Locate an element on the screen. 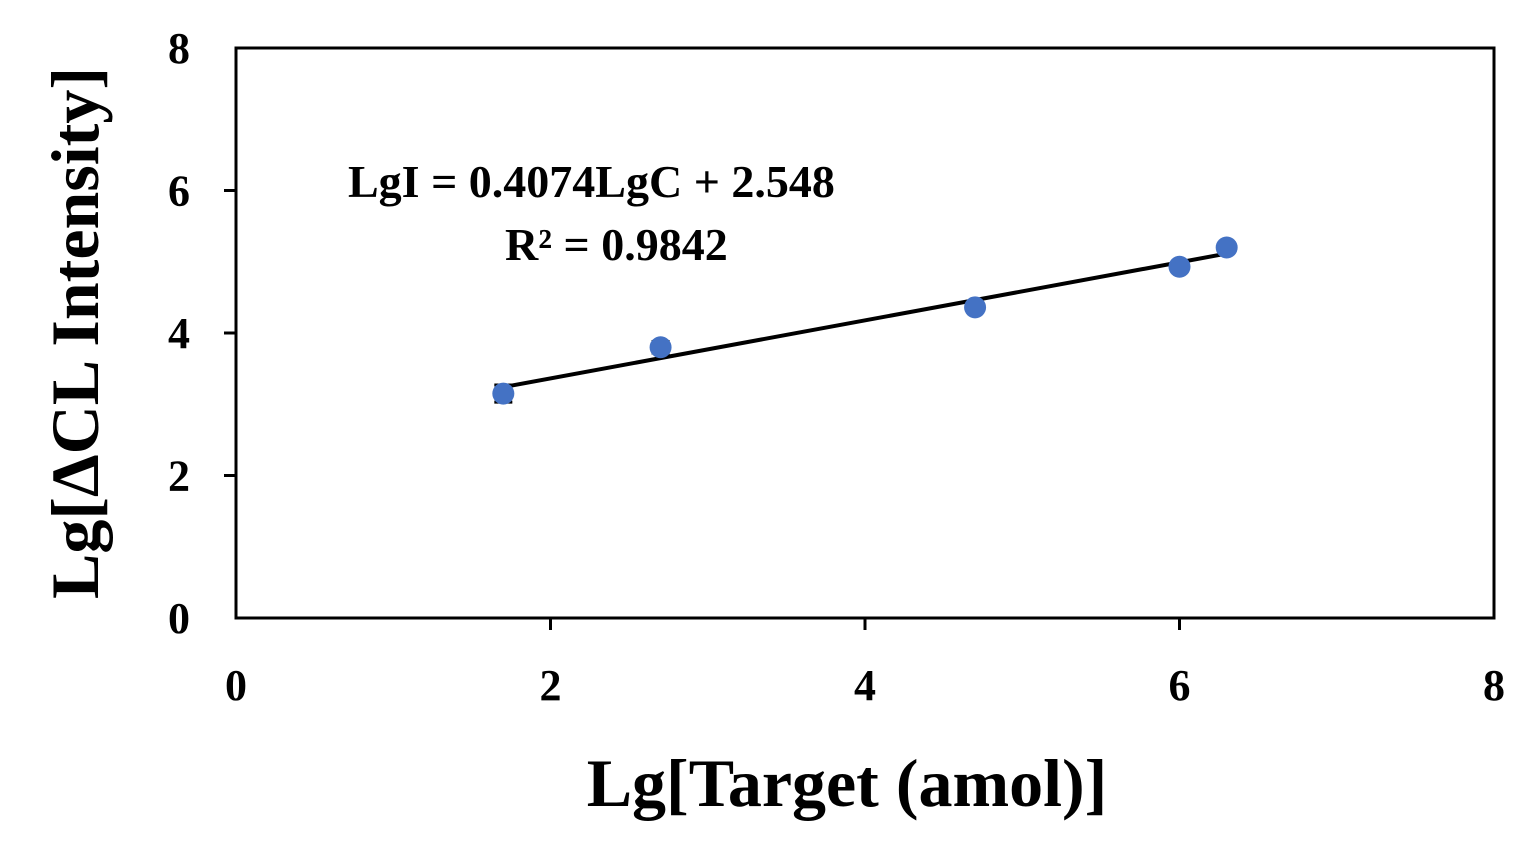 The height and width of the screenshot is (856, 1522). y-tick-label: 0 is located at coordinates (179, 618).